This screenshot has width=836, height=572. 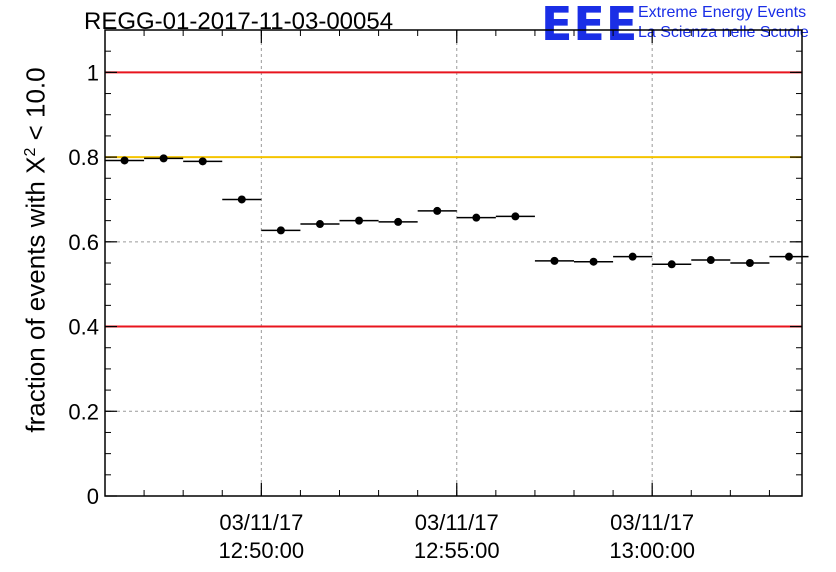 What do you see at coordinates (590, 25) in the screenshot?
I see `eee-logo: EEE` at bounding box center [590, 25].